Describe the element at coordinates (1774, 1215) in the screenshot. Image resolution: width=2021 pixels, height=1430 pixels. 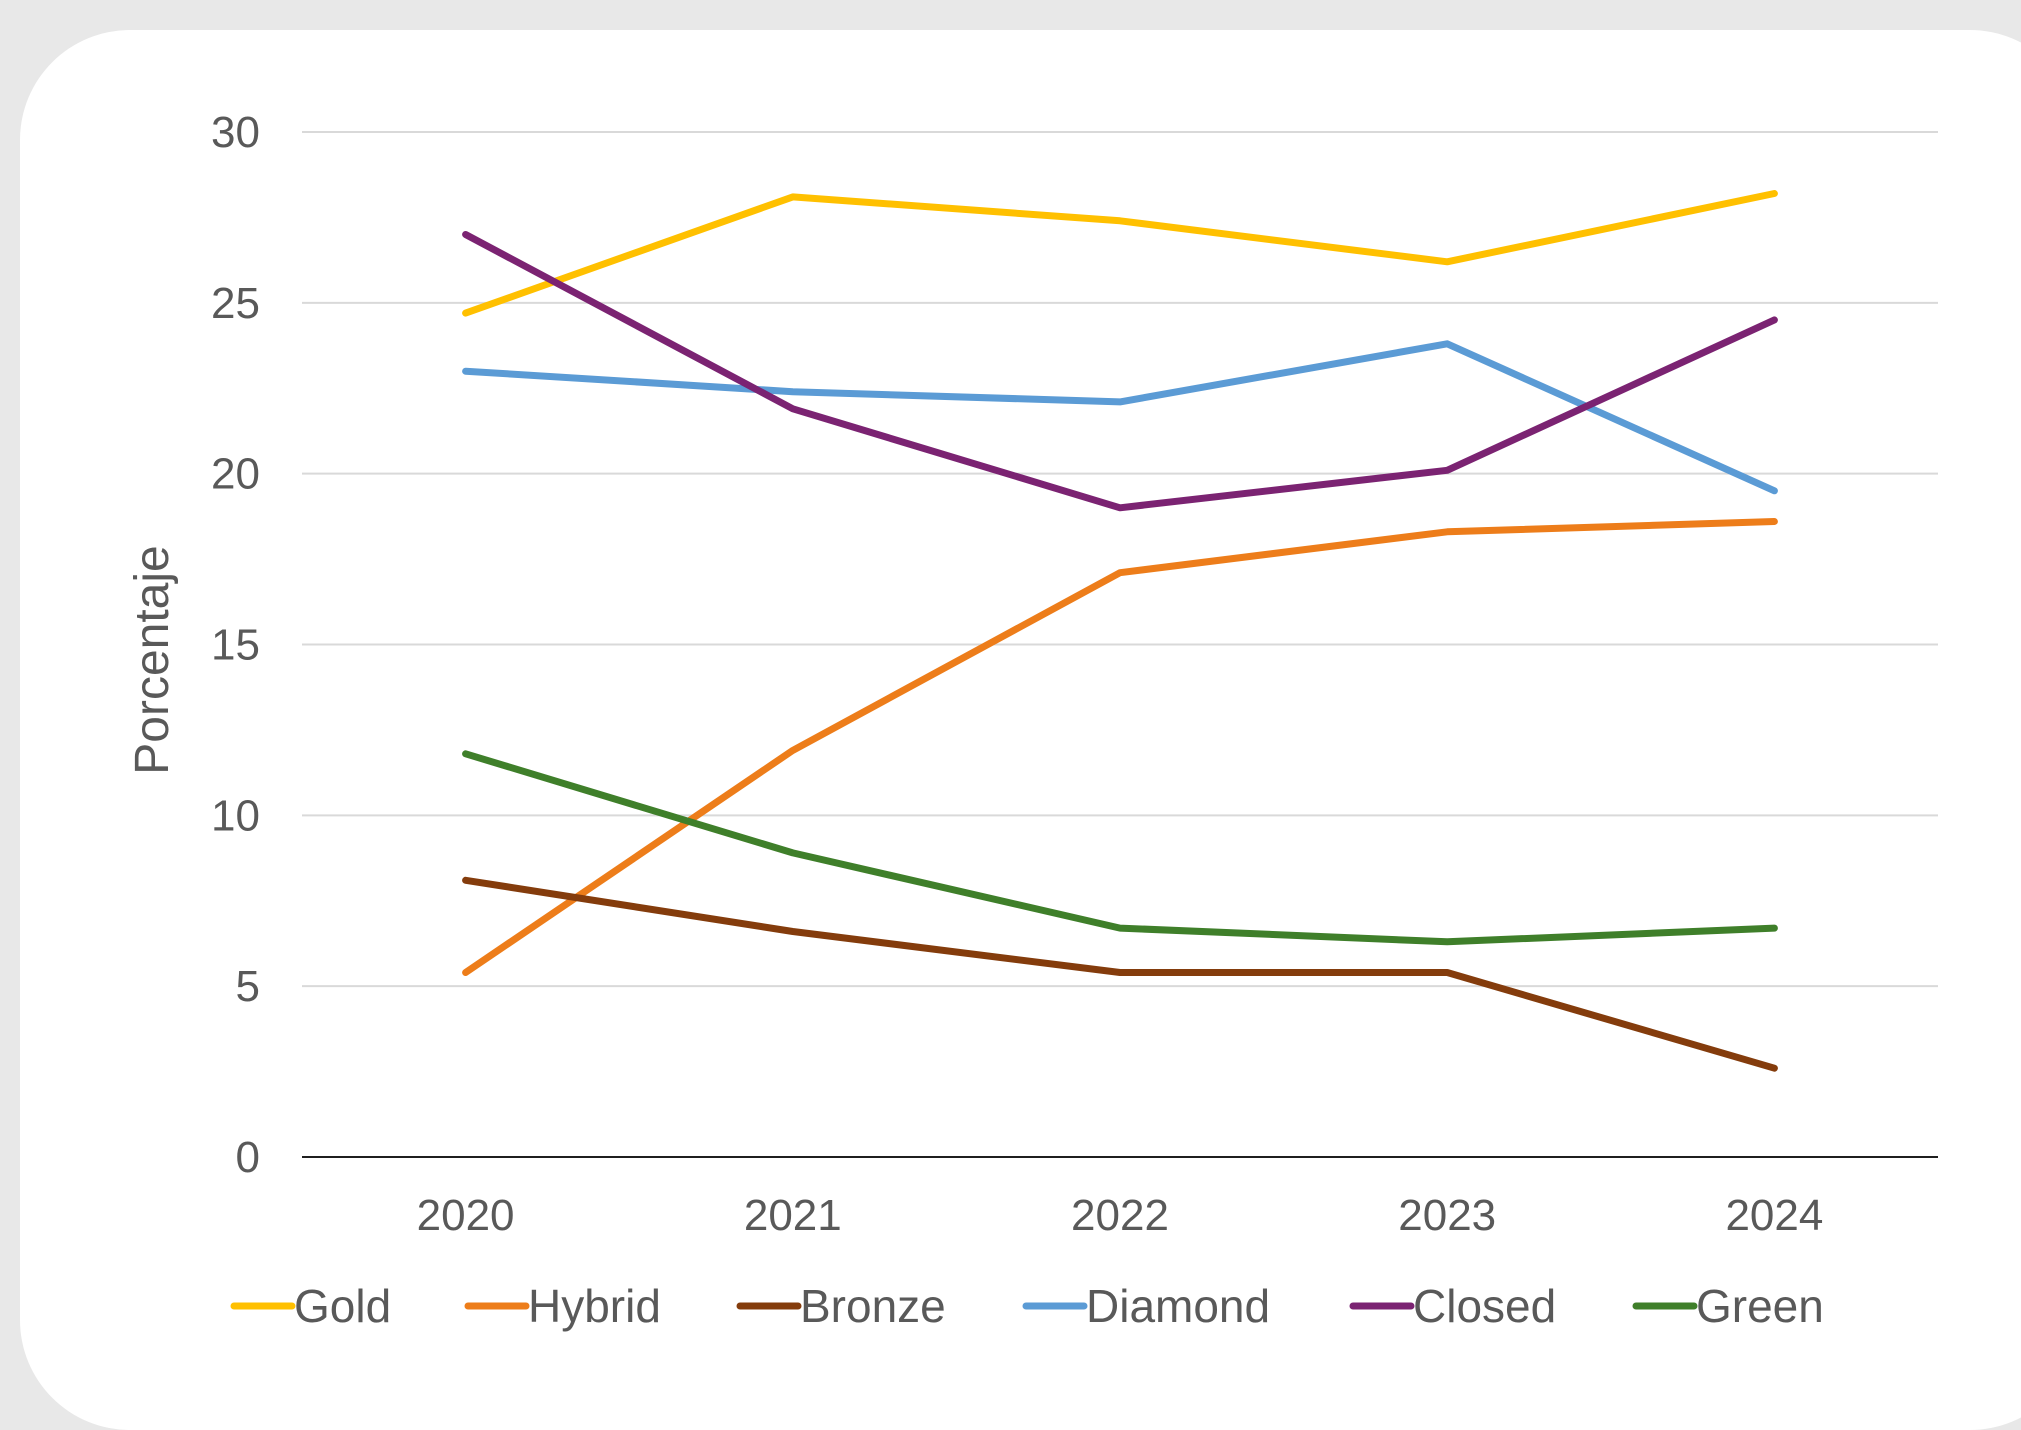
I see `x-tick-label: 2024` at that location.